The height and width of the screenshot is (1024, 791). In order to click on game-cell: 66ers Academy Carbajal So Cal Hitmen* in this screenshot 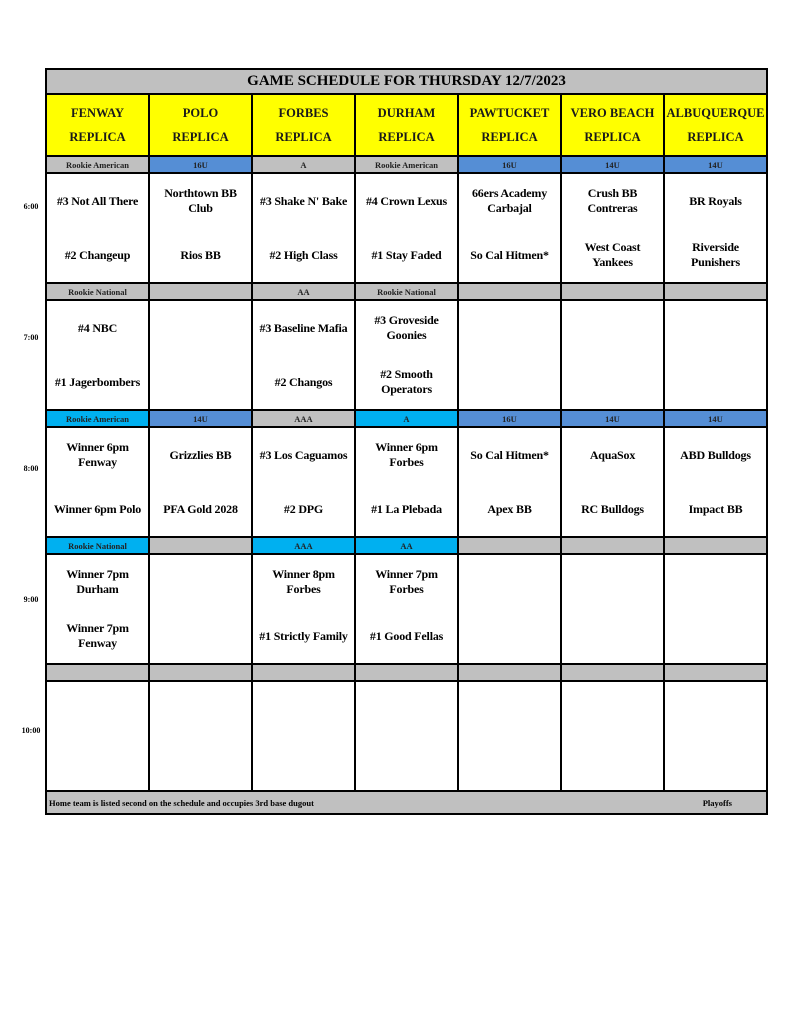, I will do `click(510, 228)`.